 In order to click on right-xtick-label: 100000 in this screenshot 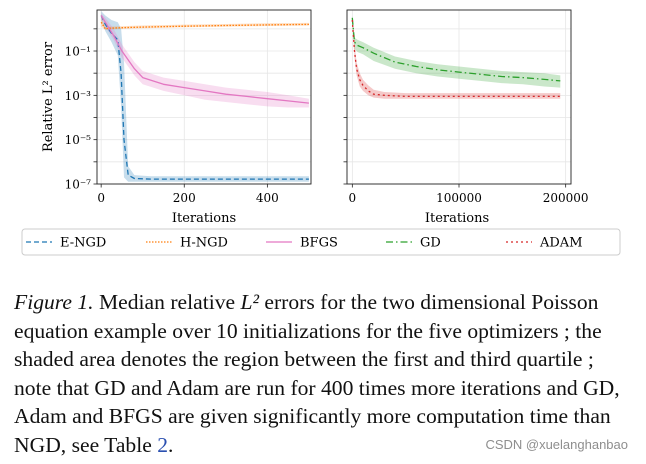, I will do `click(459, 198)`.